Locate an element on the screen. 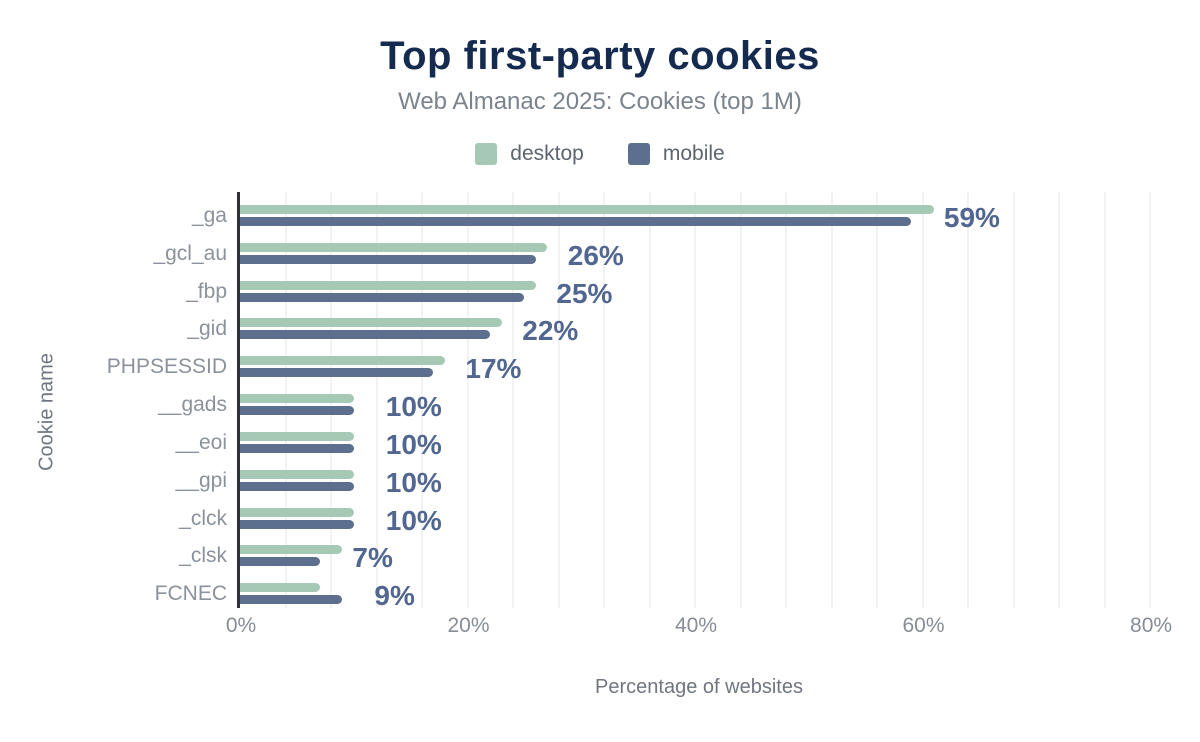 This screenshot has height=742, width=1200. bar-mobile-_clck is located at coordinates (297, 524).